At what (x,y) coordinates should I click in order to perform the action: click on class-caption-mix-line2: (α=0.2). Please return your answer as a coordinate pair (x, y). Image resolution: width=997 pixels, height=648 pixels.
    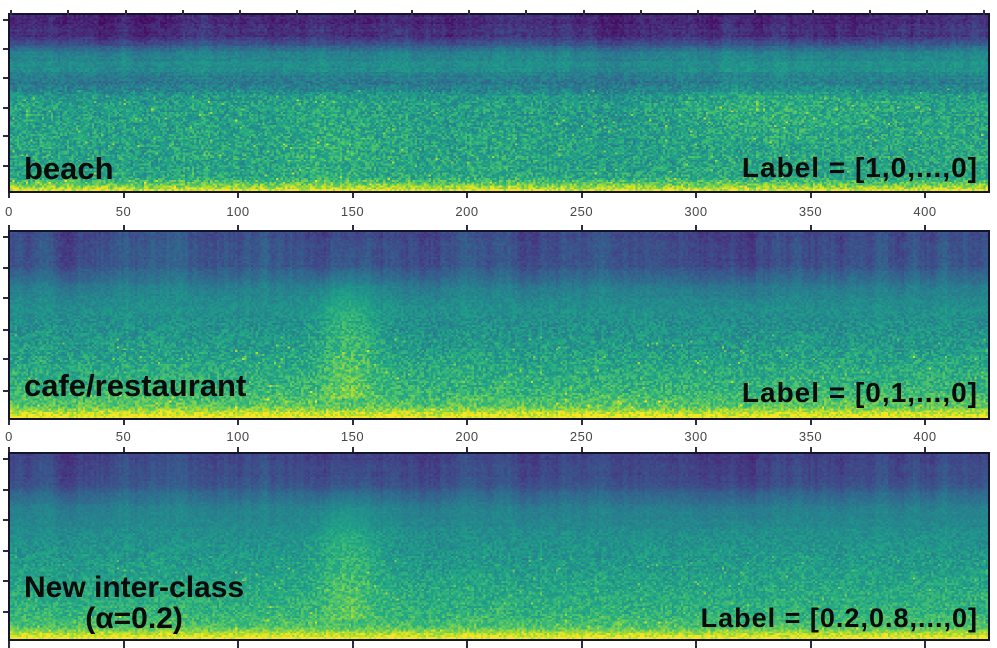
    Looking at the image, I should click on (134, 618).